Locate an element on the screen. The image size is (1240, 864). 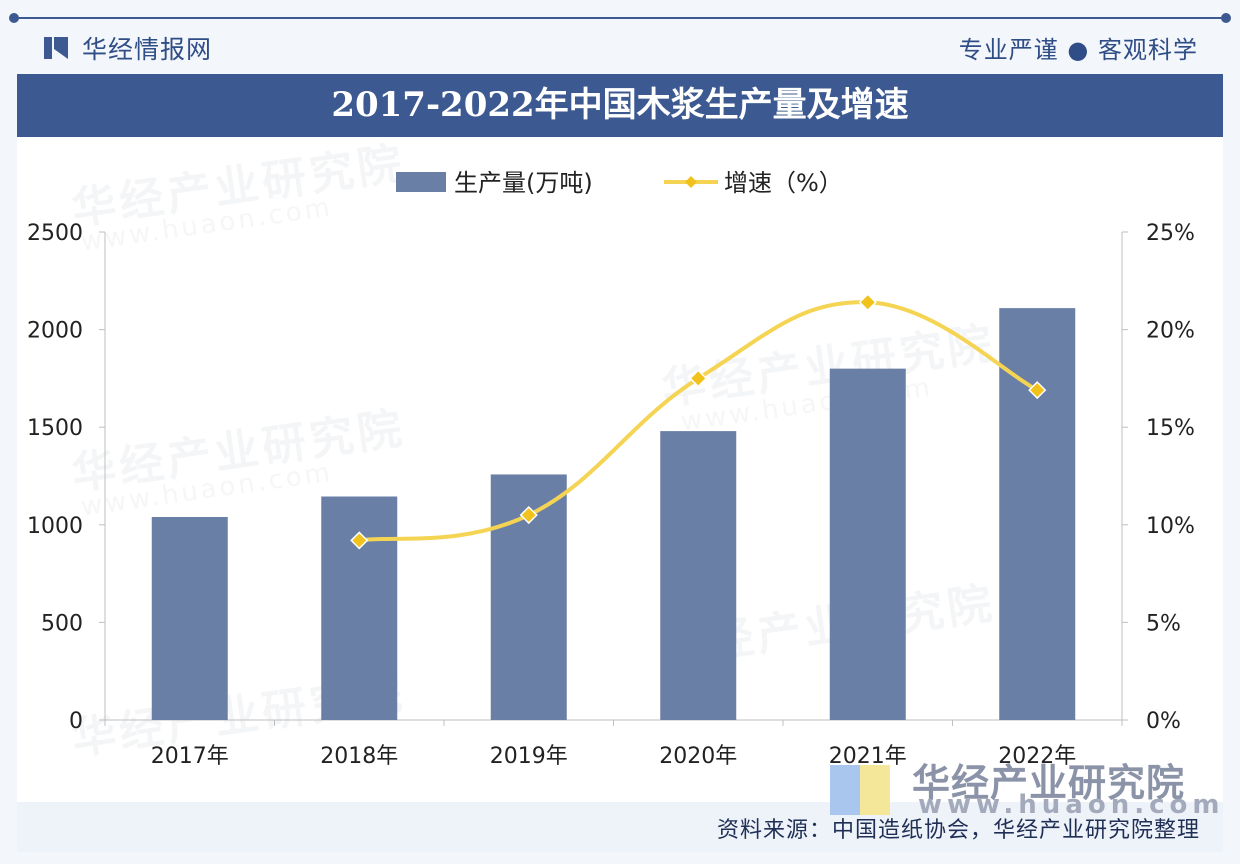
title-bar: 2017-2022年中国木浆生产量及增速 is located at coordinates (620, 105).